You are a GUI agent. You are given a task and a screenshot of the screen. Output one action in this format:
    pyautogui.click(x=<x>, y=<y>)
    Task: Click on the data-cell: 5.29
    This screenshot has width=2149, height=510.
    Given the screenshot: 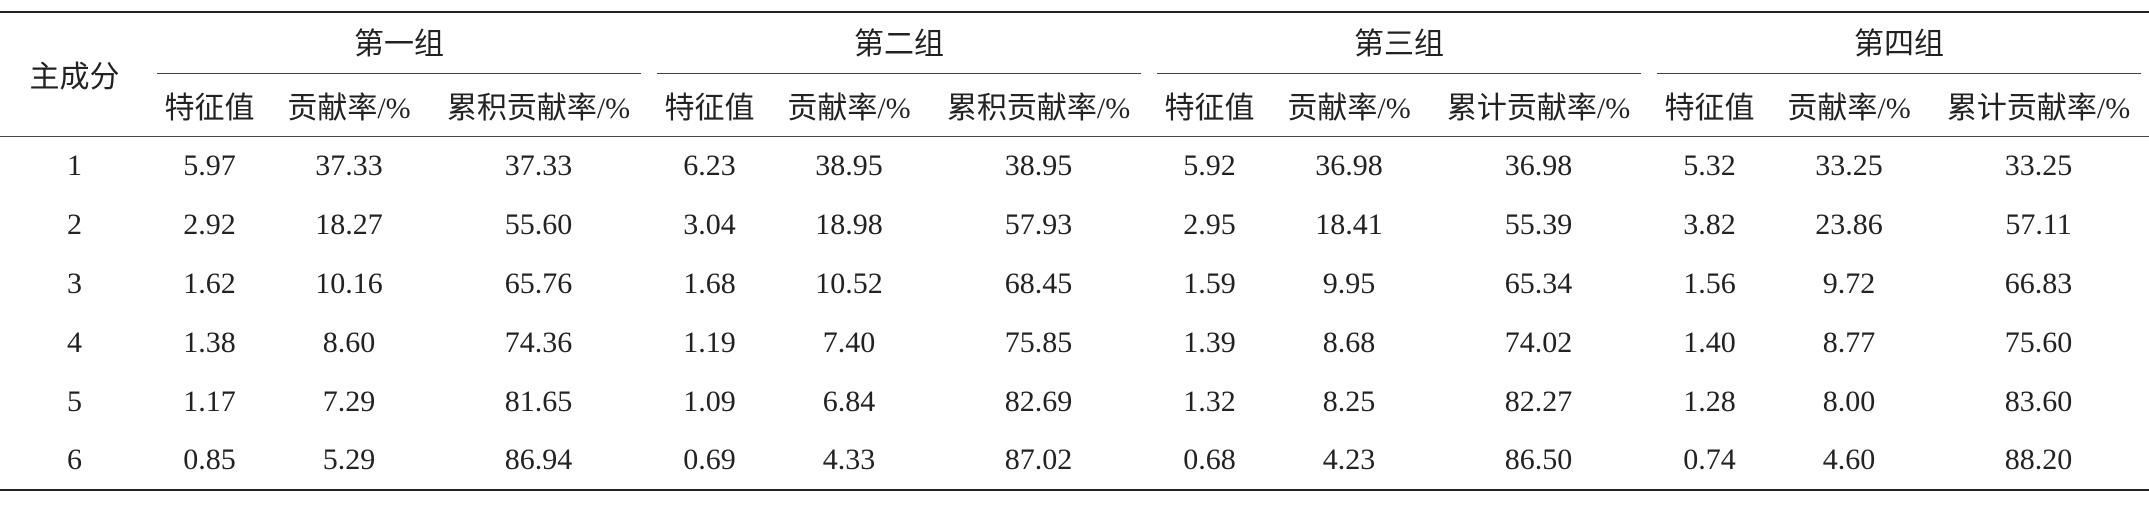 What is the action you would take?
    pyautogui.click(x=349, y=461)
    